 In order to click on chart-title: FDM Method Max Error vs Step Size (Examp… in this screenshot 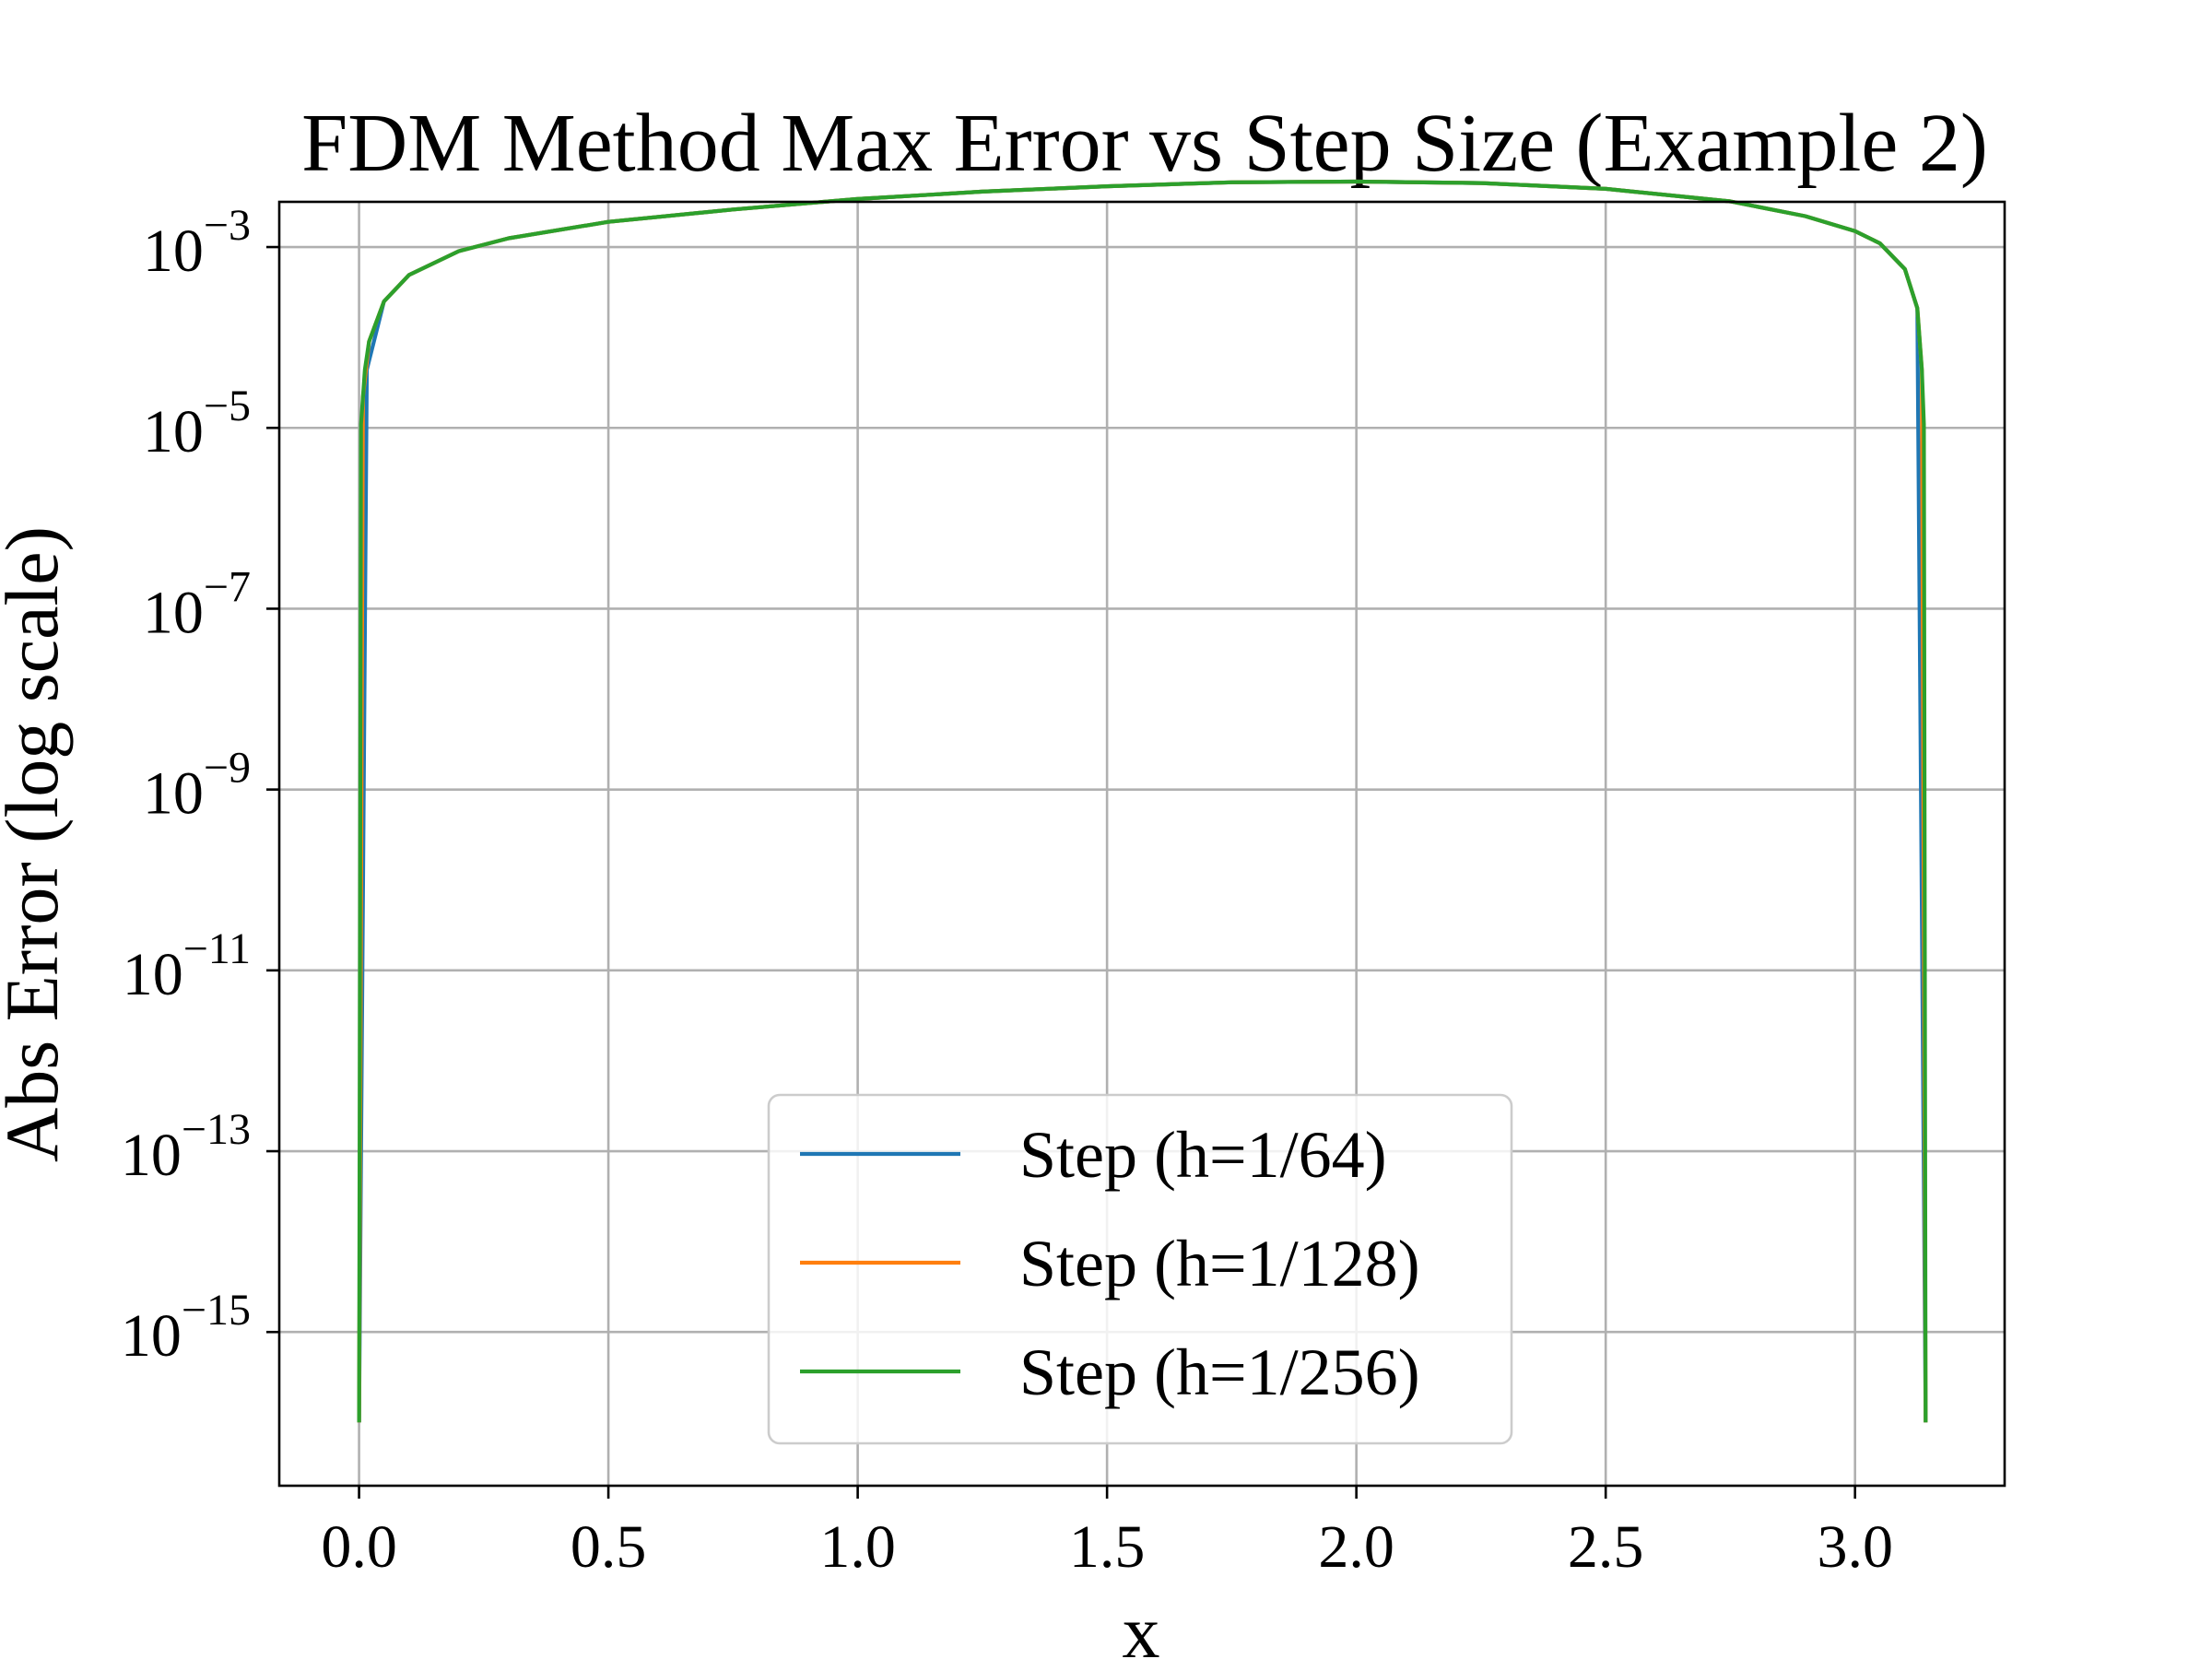, I will do `click(1144, 143)`.